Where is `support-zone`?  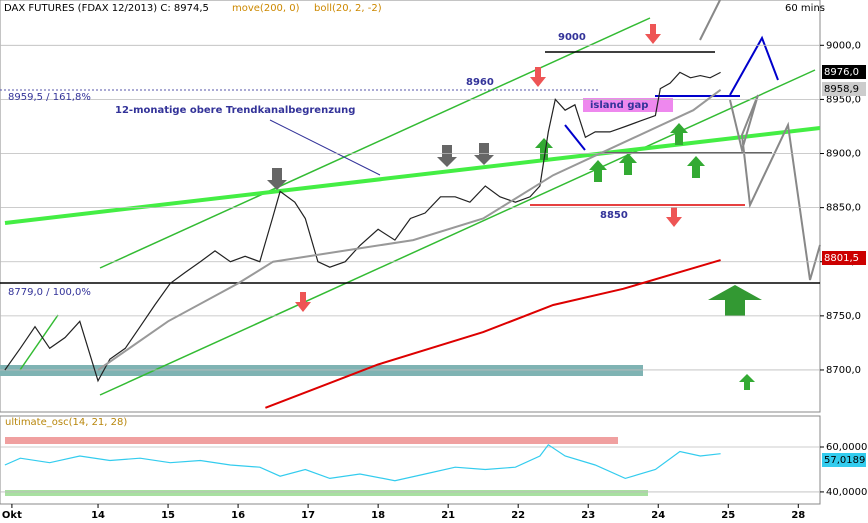
support-zone is located at coordinates (321, 370).